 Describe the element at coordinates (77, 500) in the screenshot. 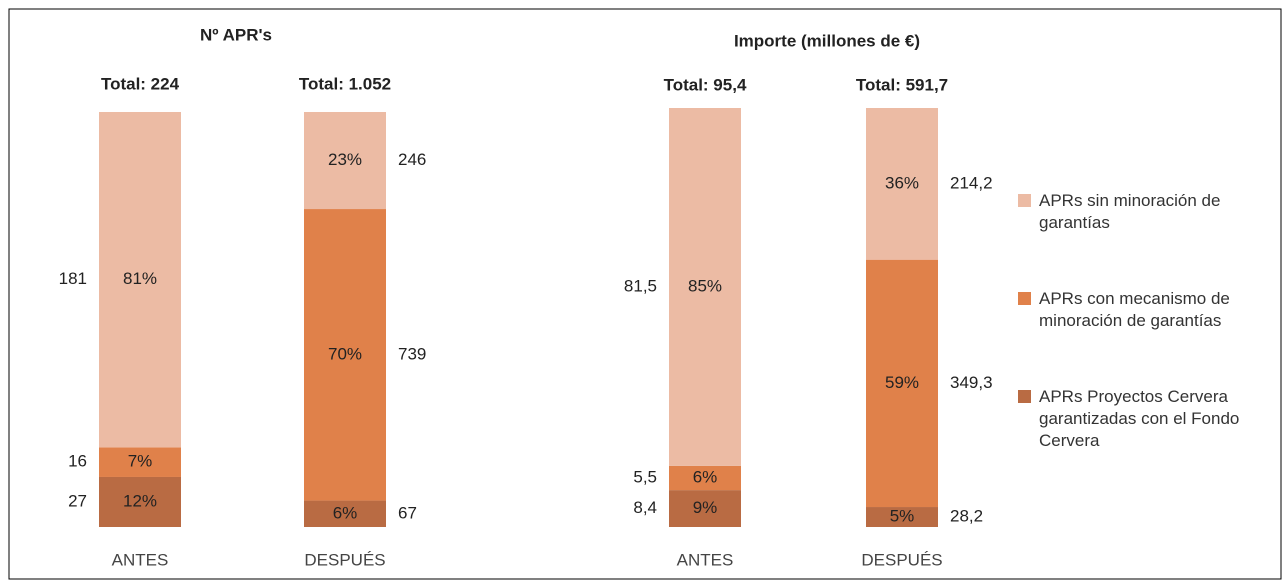

I see `value-label: 27` at that location.